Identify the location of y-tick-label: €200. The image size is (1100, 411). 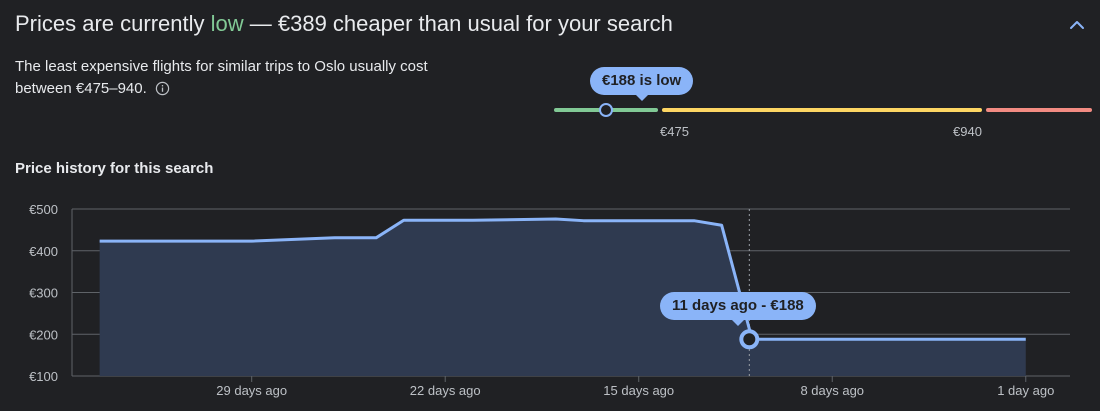
(43, 334).